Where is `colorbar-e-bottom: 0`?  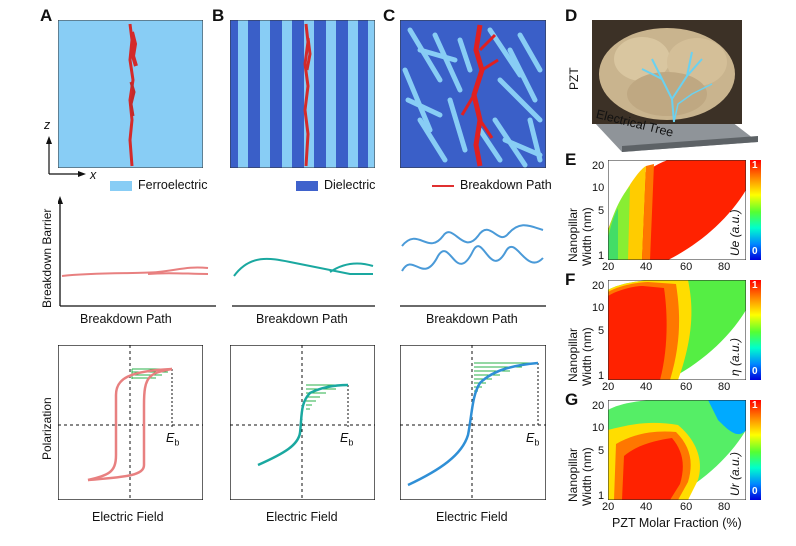 colorbar-e-bottom: 0 is located at coordinates (755, 251).